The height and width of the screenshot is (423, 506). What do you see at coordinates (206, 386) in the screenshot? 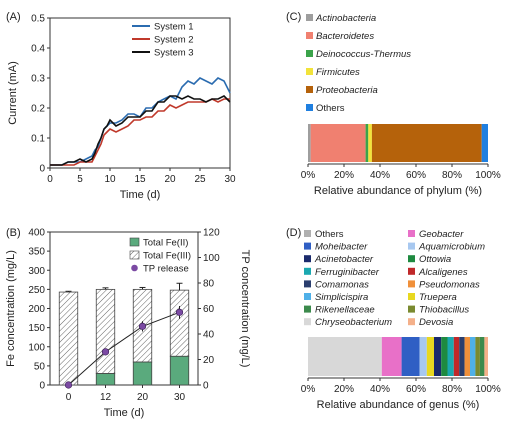
I see `y2-tick-label: 0` at bounding box center [206, 386].